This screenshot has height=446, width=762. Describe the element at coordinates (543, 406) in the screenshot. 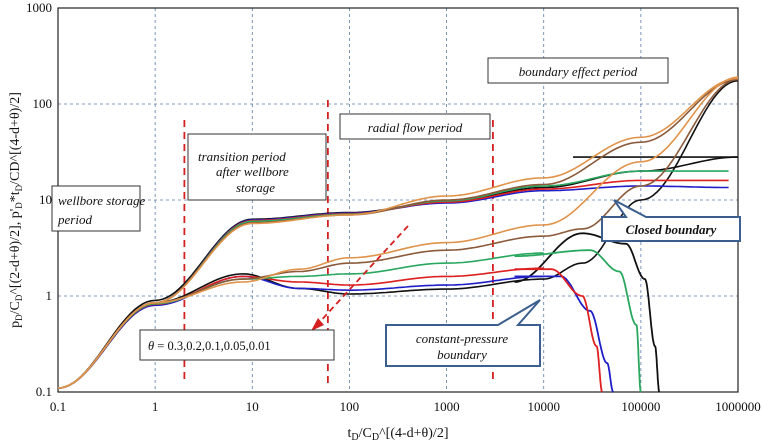

I see `x-tick-label: 10000` at that location.